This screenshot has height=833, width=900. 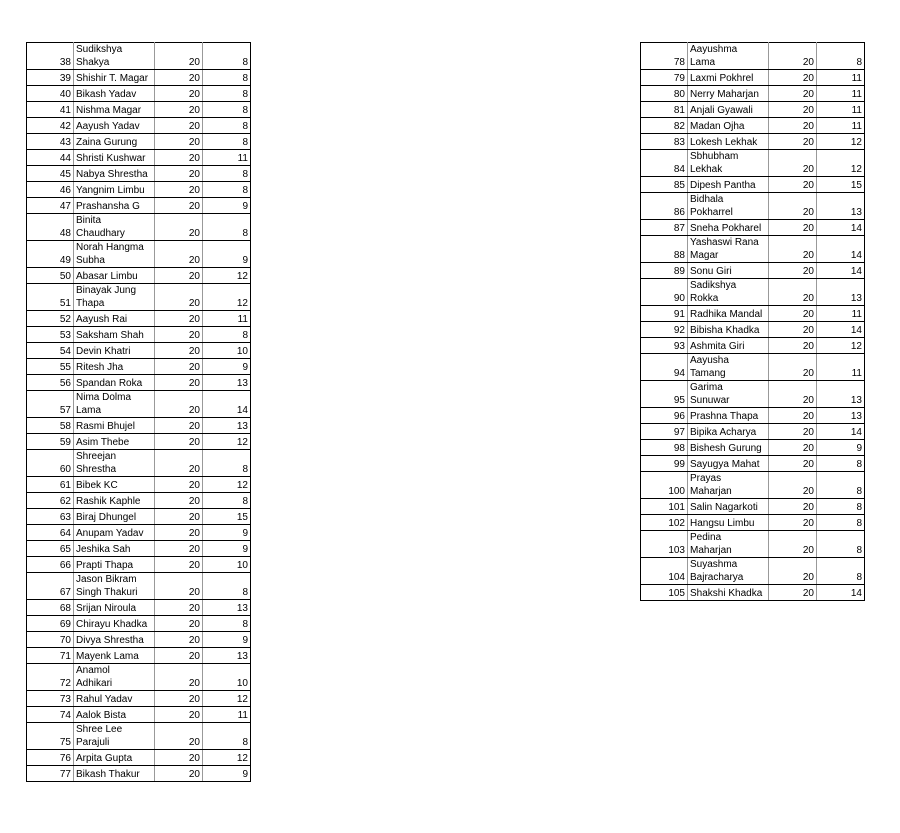 I want to click on student-name-cell: Sayugya Mahat, so click(x=728, y=463).